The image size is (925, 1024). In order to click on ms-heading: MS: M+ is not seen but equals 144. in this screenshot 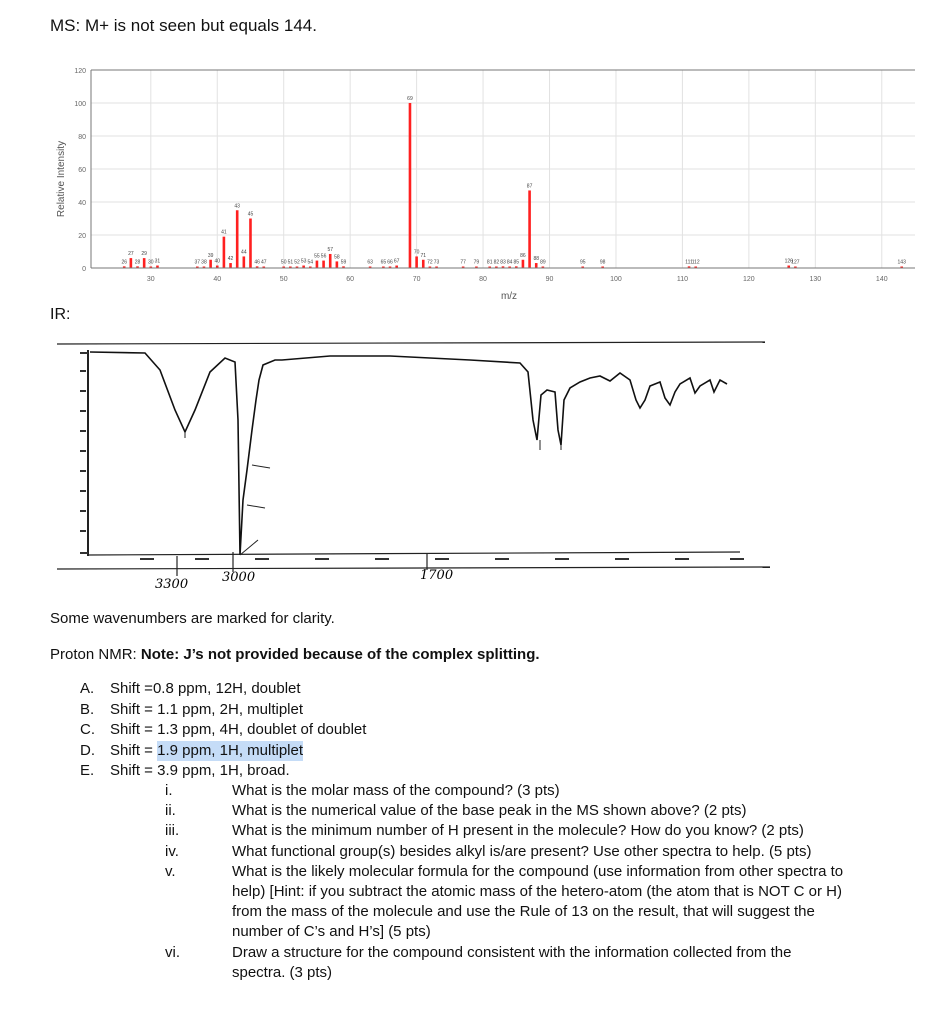, I will do `click(183, 25)`.